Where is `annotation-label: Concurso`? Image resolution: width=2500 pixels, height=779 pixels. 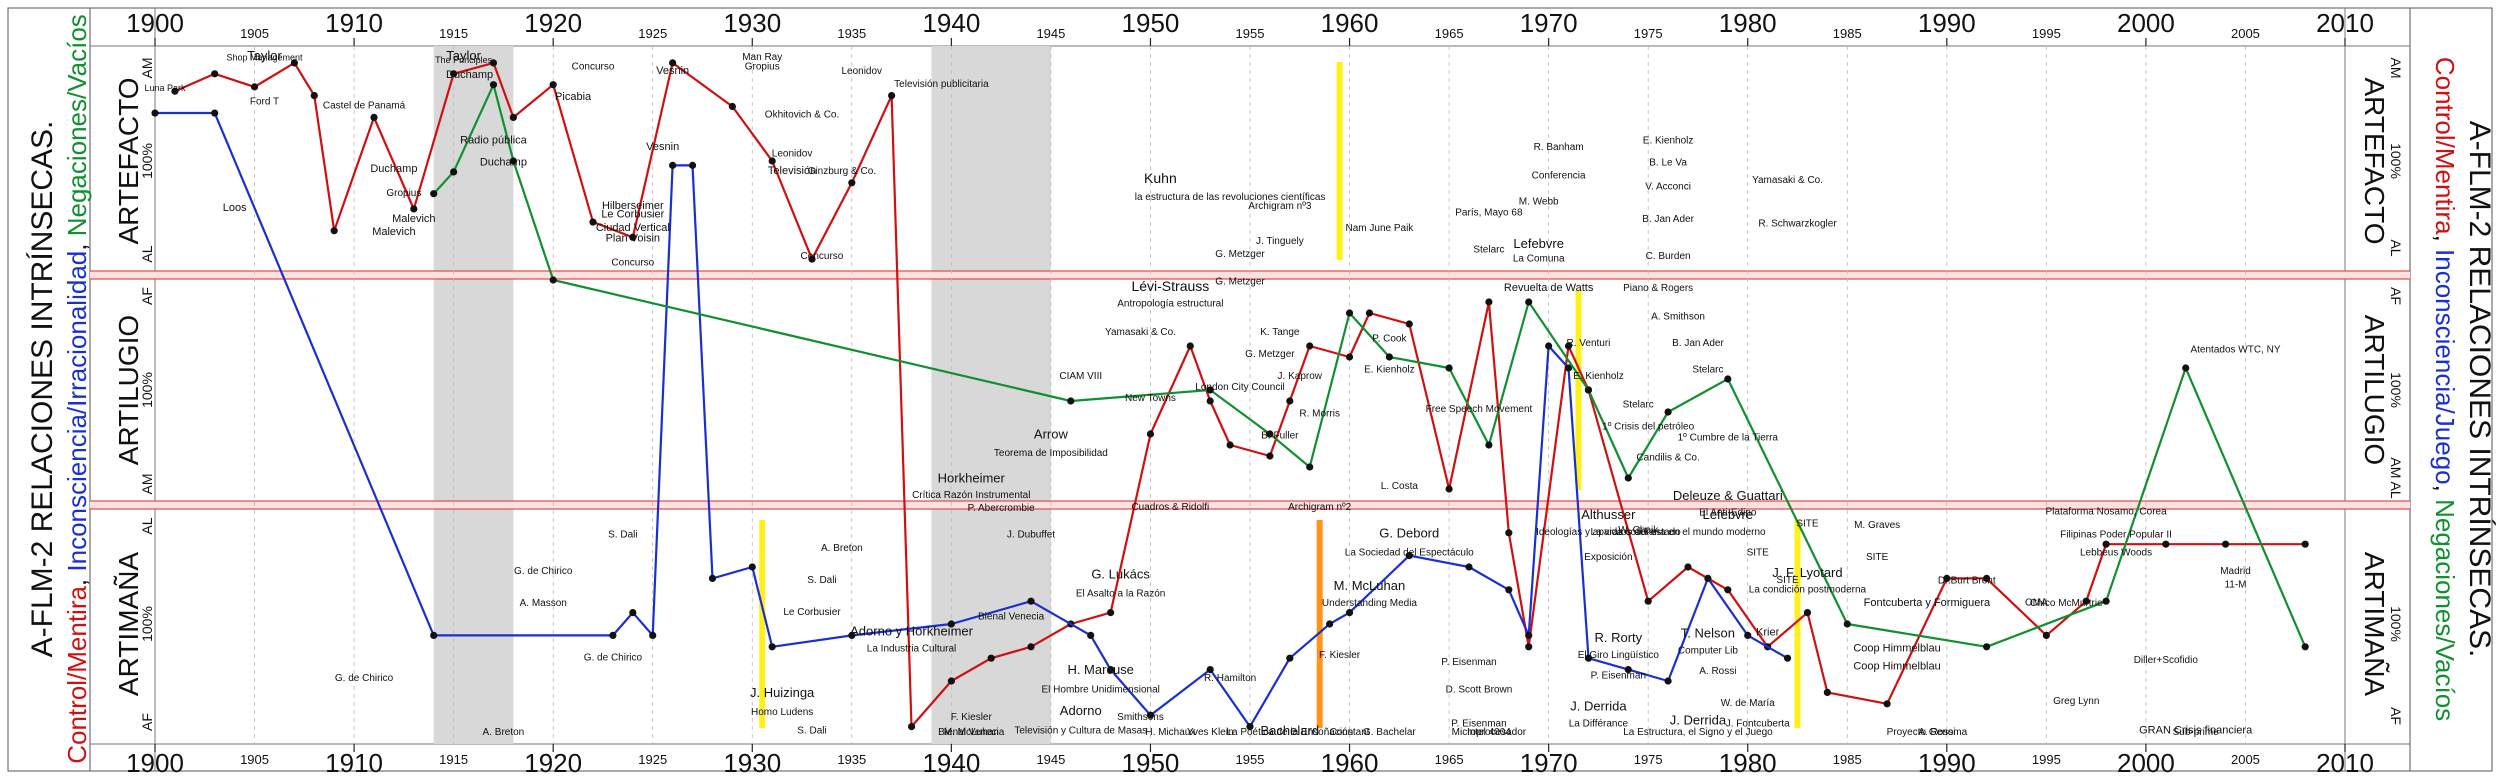 annotation-label: Concurso is located at coordinates (593, 66).